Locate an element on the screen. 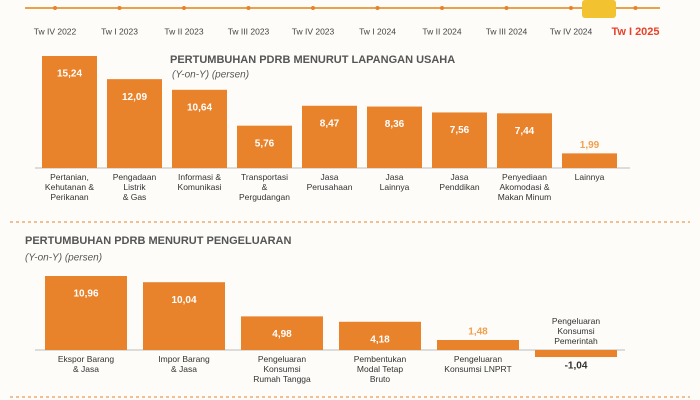  value-label: 7,44 is located at coordinates (525, 131).